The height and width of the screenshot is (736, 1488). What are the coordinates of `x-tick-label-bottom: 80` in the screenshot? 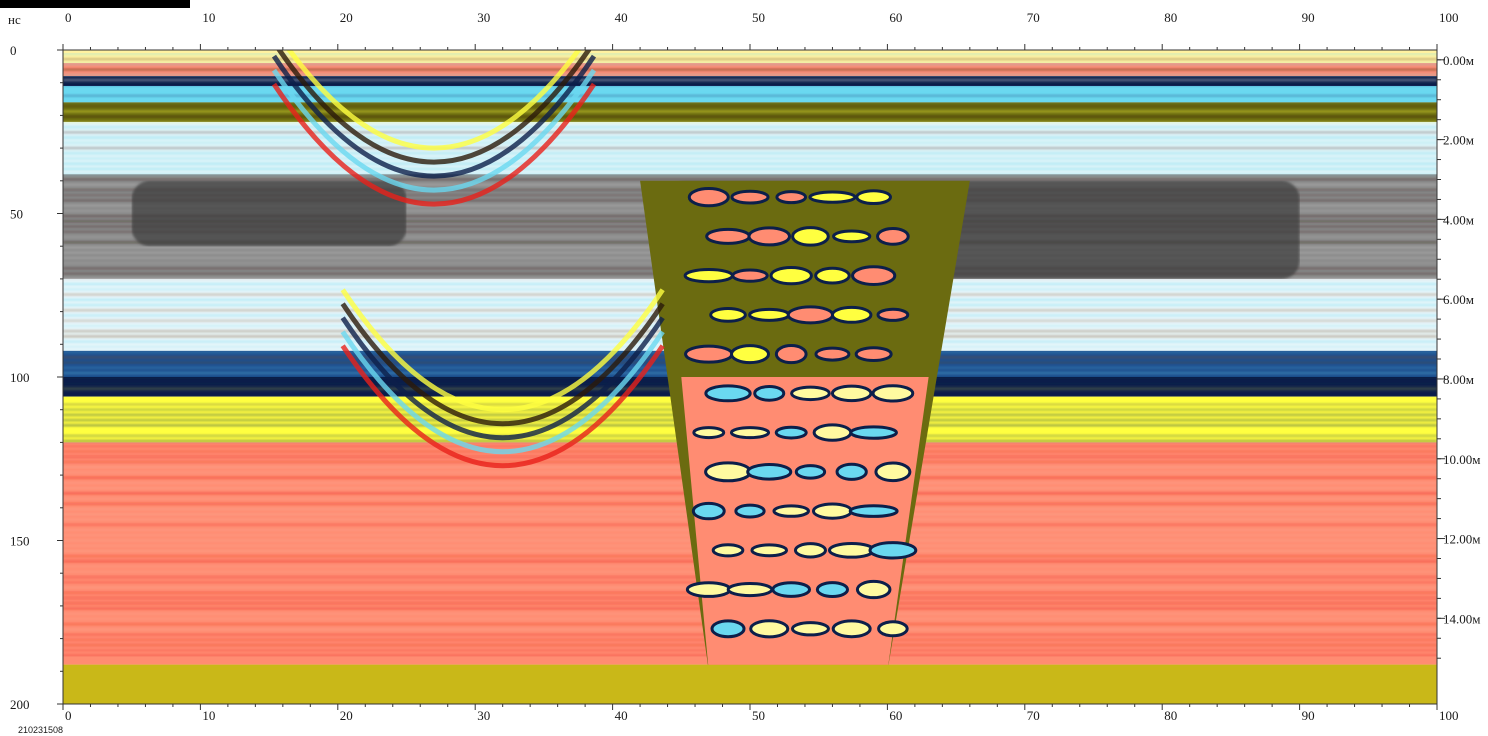 It's located at (1170, 715).